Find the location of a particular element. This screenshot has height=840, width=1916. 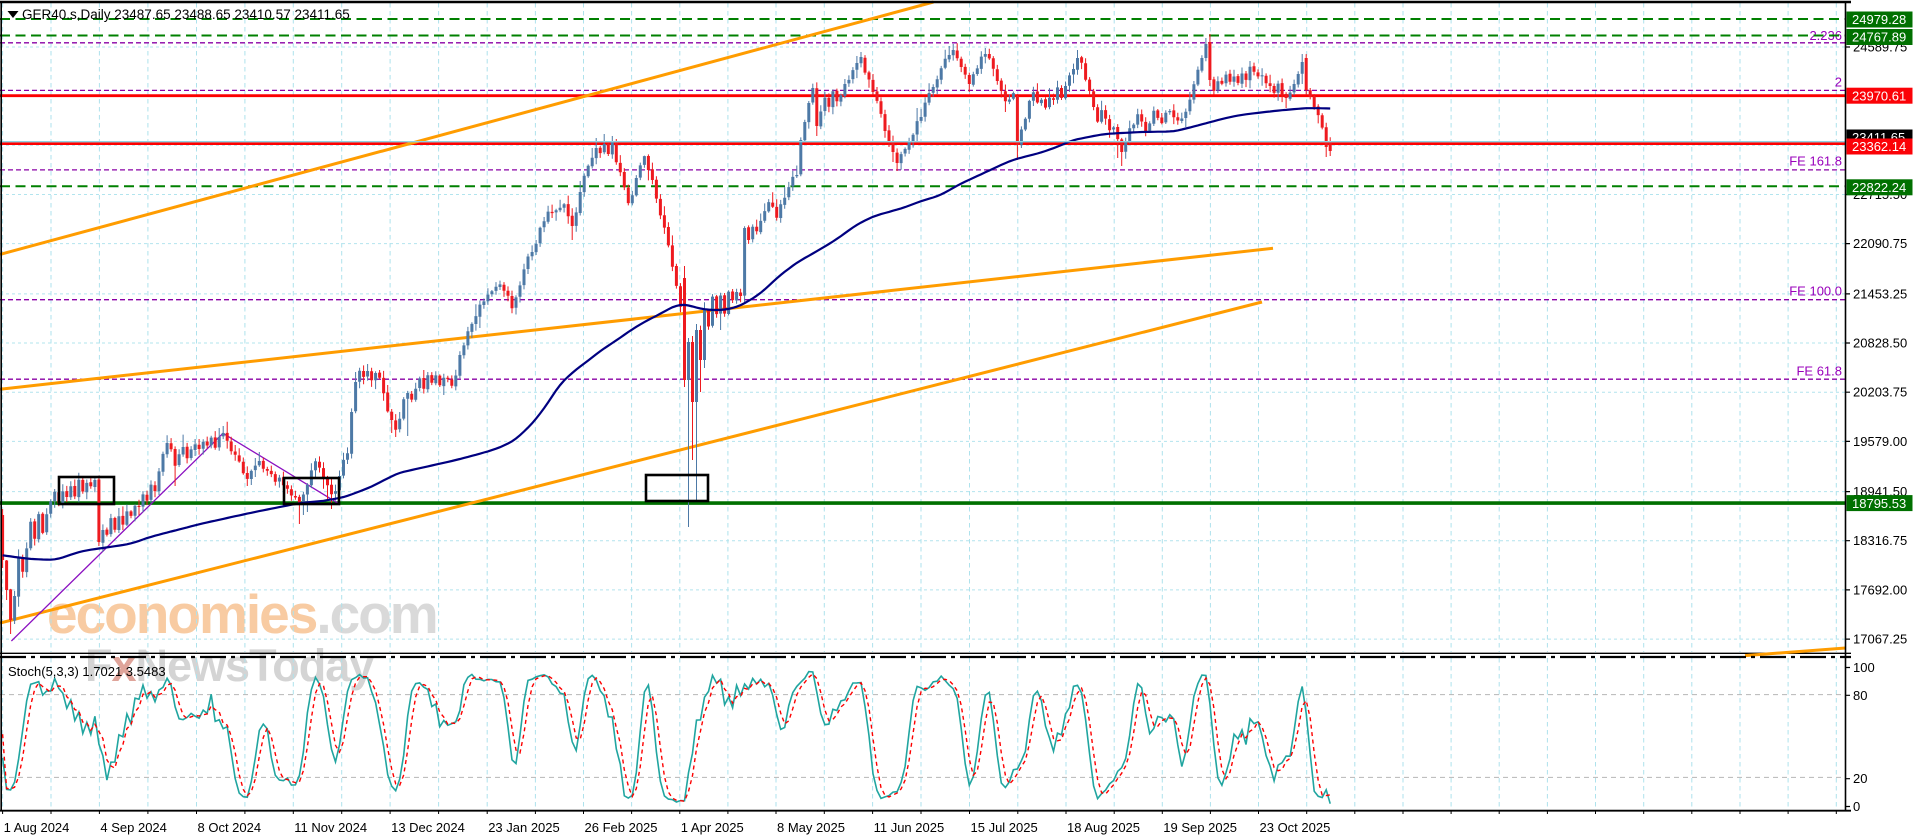

svg-text: 19579.00 is located at coordinates (1880, 441).